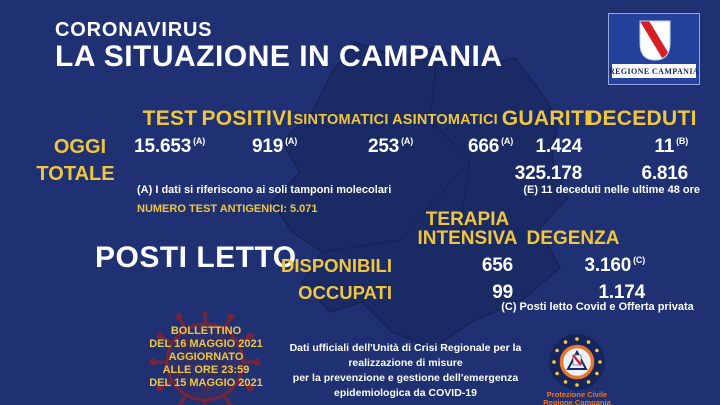 This screenshot has height=405, width=720. I want to click on beds-row-label-occupati: OCCUPATI, so click(345, 292).